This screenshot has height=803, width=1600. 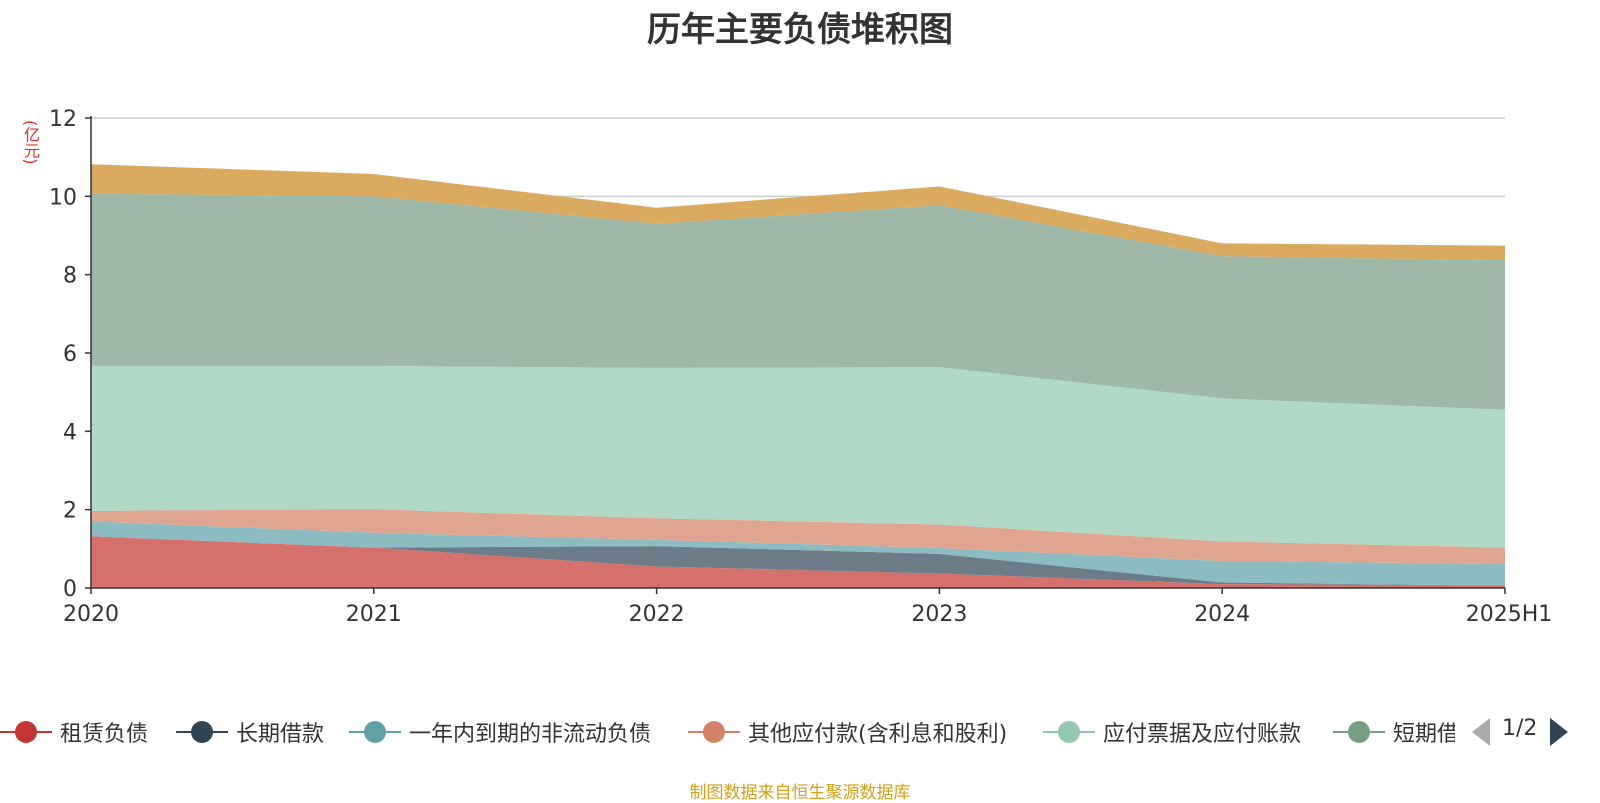 I want to click on legend-page-indicator: 1/2, so click(x=1520, y=728).